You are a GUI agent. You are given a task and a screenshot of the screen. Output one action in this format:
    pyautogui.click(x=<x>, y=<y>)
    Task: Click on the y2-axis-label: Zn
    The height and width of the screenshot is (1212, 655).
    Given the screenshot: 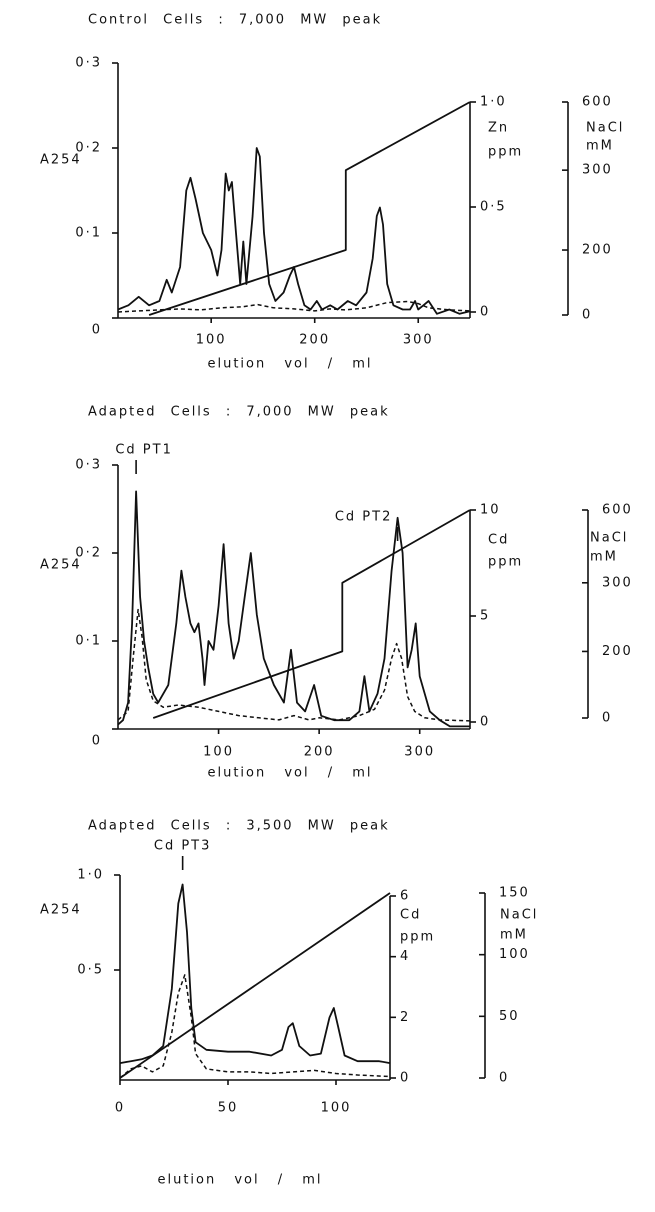 What is the action you would take?
    pyautogui.click(x=498, y=128)
    